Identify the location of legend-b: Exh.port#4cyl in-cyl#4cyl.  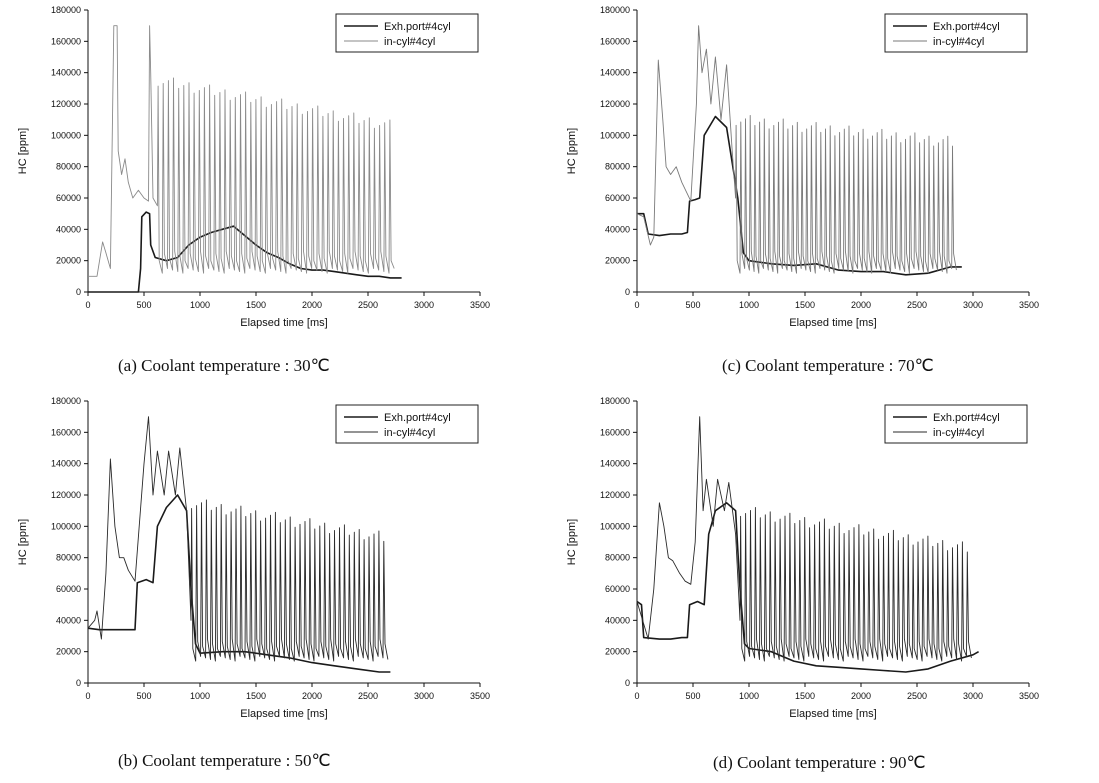
(407, 424).